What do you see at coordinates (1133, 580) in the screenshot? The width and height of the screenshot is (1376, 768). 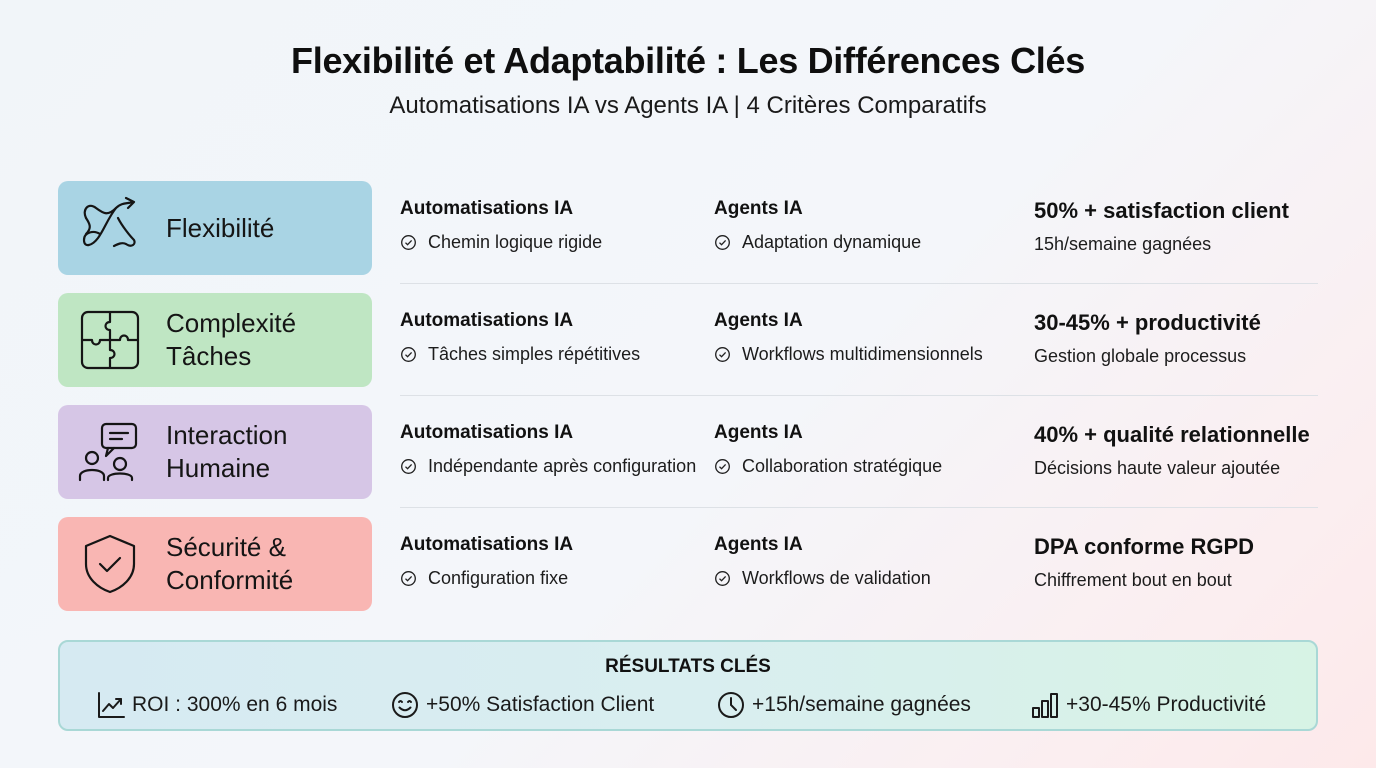 I see `result-subtext: Chiffrement bout en bout` at bounding box center [1133, 580].